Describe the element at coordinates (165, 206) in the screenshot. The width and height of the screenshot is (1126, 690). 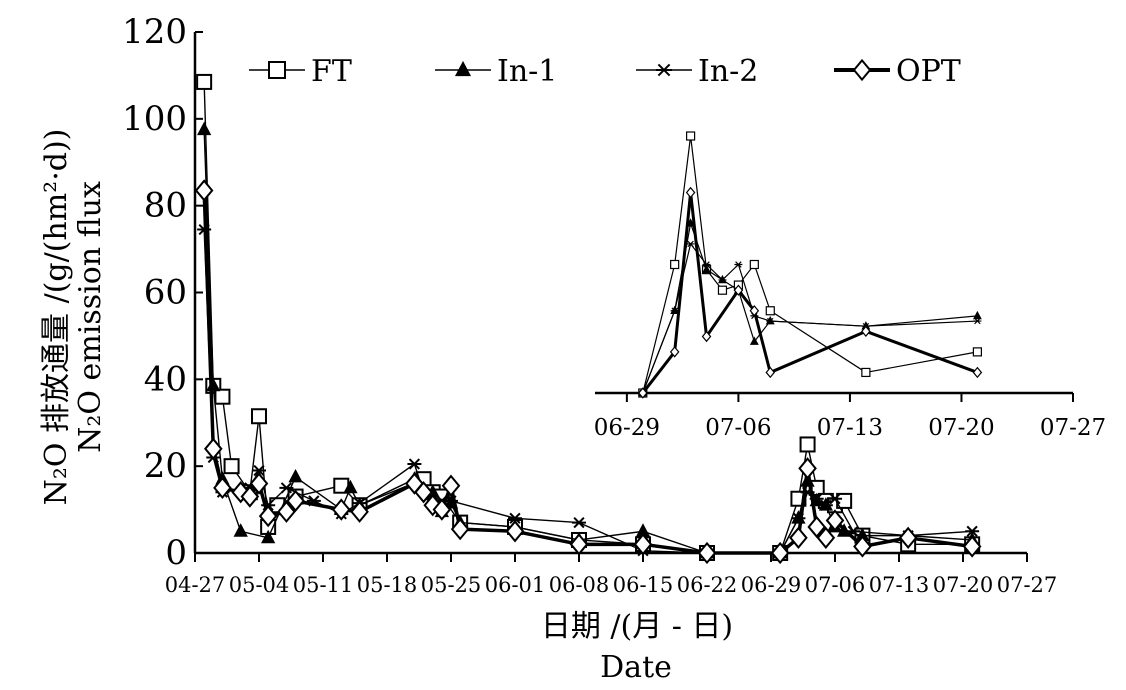
I see `y-tick-label: 80` at that location.